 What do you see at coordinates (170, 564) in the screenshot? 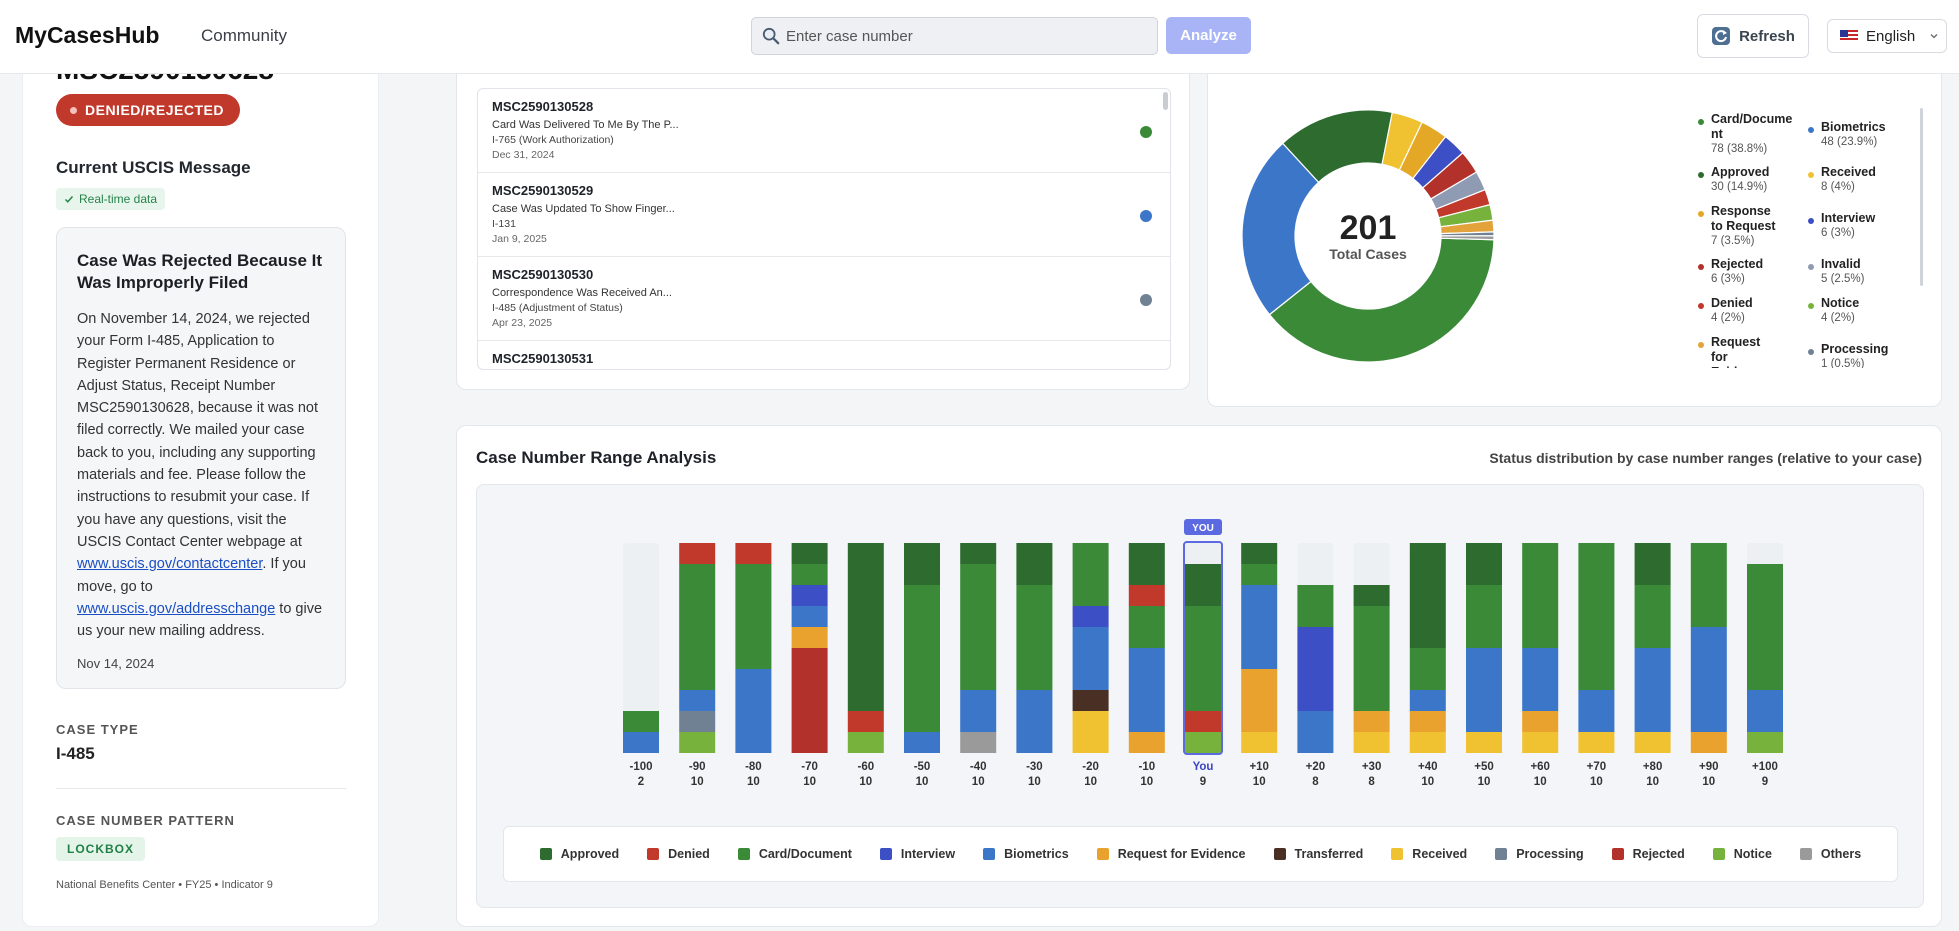
I see `contact-center-link: www.uscis.gov/contactcenter` at bounding box center [170, 564].